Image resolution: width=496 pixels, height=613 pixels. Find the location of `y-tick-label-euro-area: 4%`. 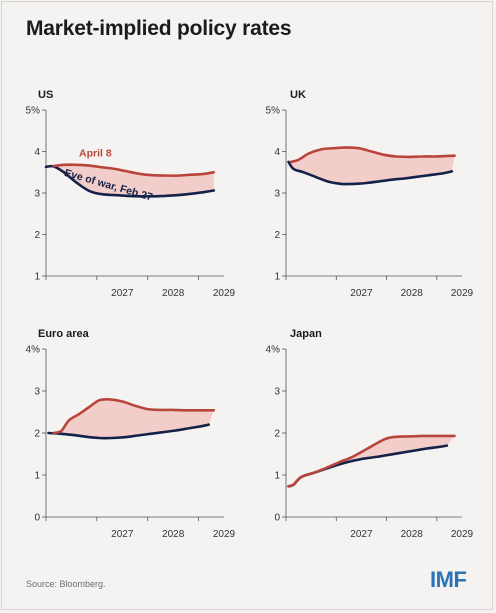

y-tick-label-euro-area: 4% is located at coordinates (33, 350).